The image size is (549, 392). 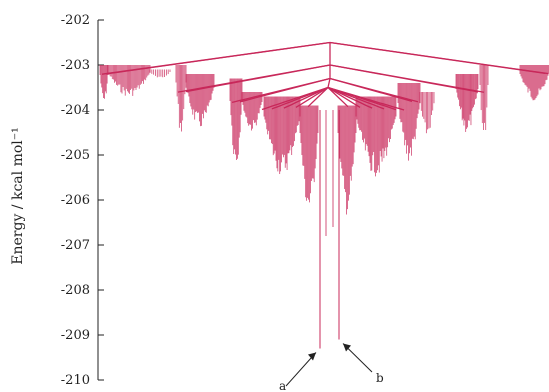 What do you see at coordinates (18, 195) in the screenshot?
I see `y-axis-label: Energy / kcal mol⁻¹` at bounding box center [18, 195].